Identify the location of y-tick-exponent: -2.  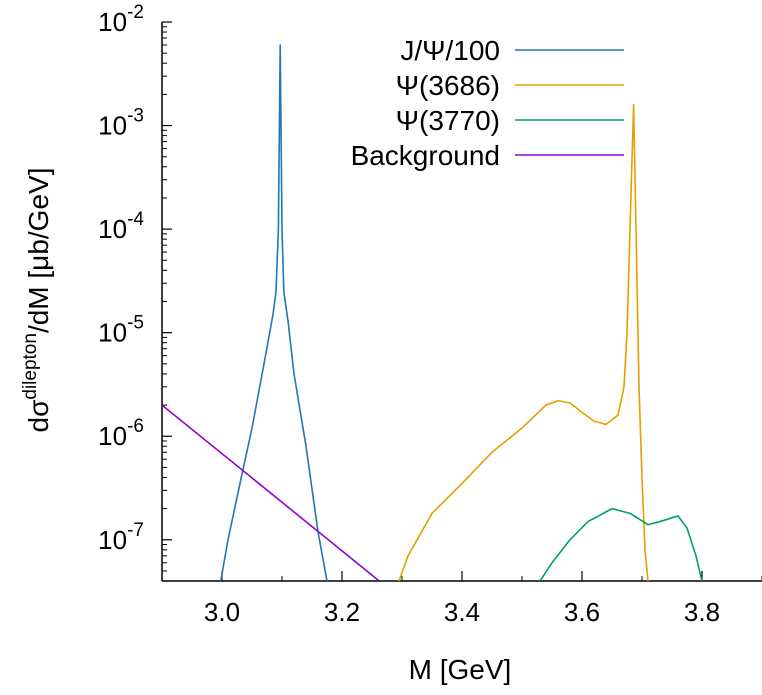
(135, 12).